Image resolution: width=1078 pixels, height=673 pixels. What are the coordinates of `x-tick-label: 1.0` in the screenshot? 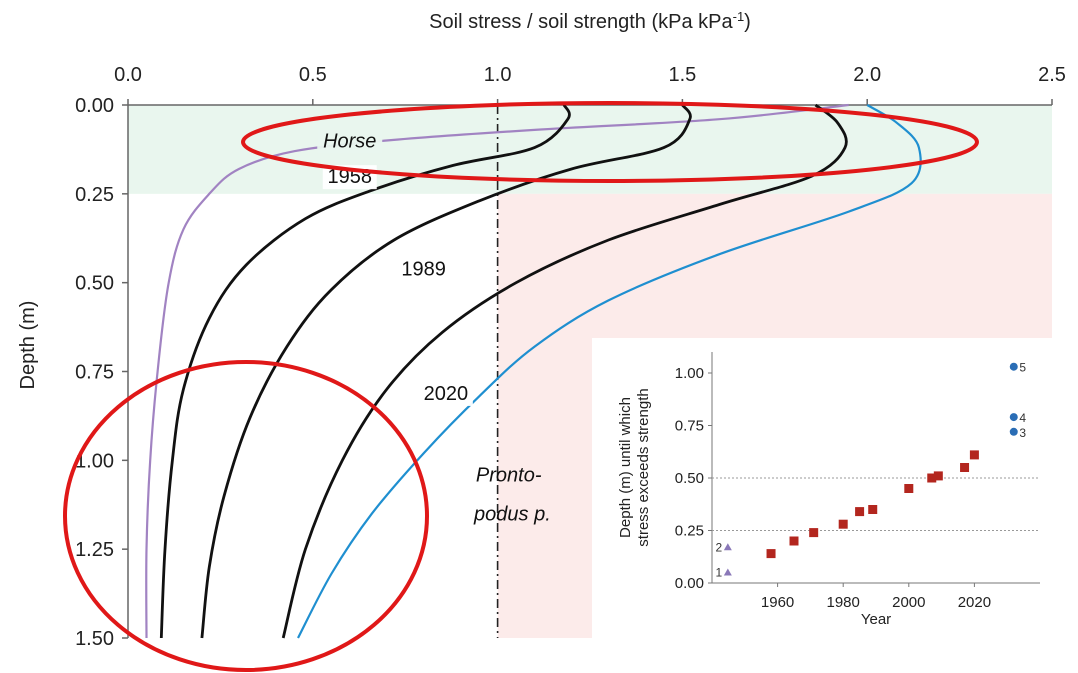 It's located at (498, 75).